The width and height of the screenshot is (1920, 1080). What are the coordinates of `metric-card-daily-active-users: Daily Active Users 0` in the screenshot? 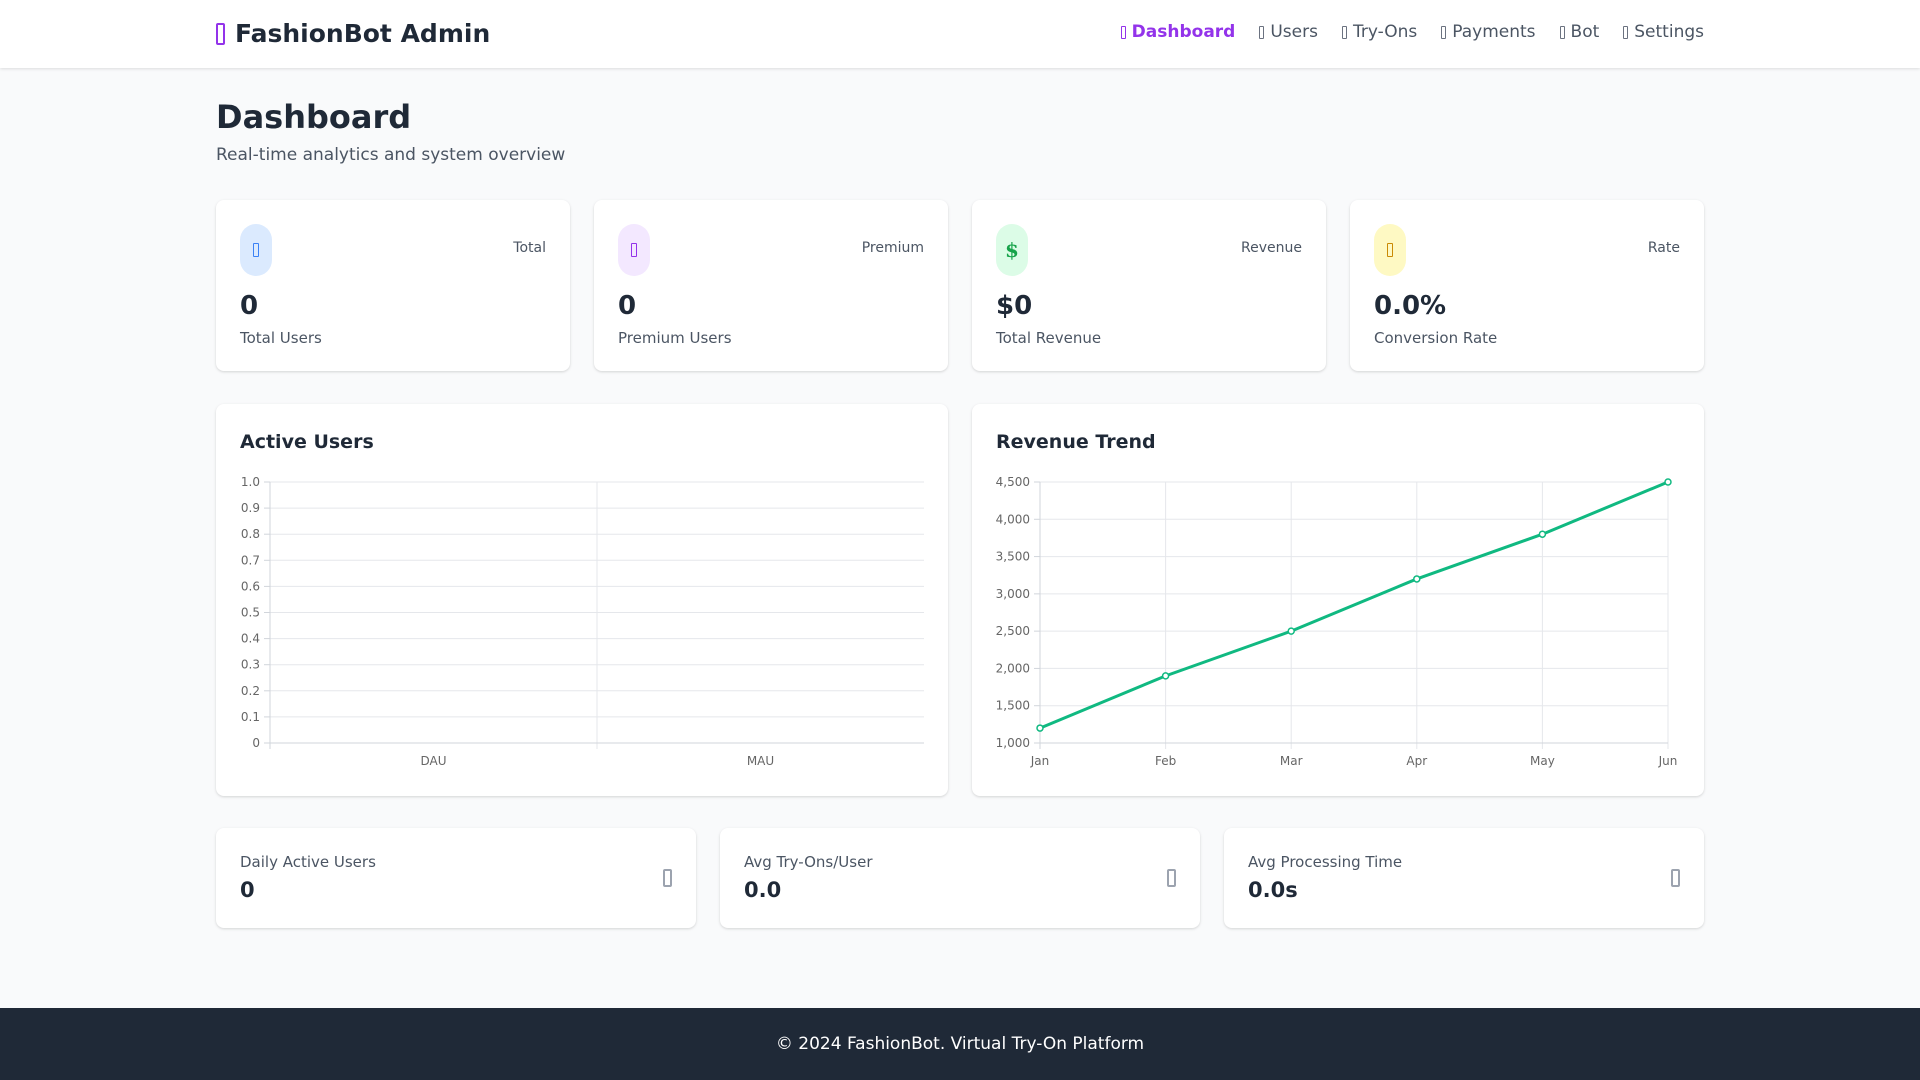 It's located at (456, 878).